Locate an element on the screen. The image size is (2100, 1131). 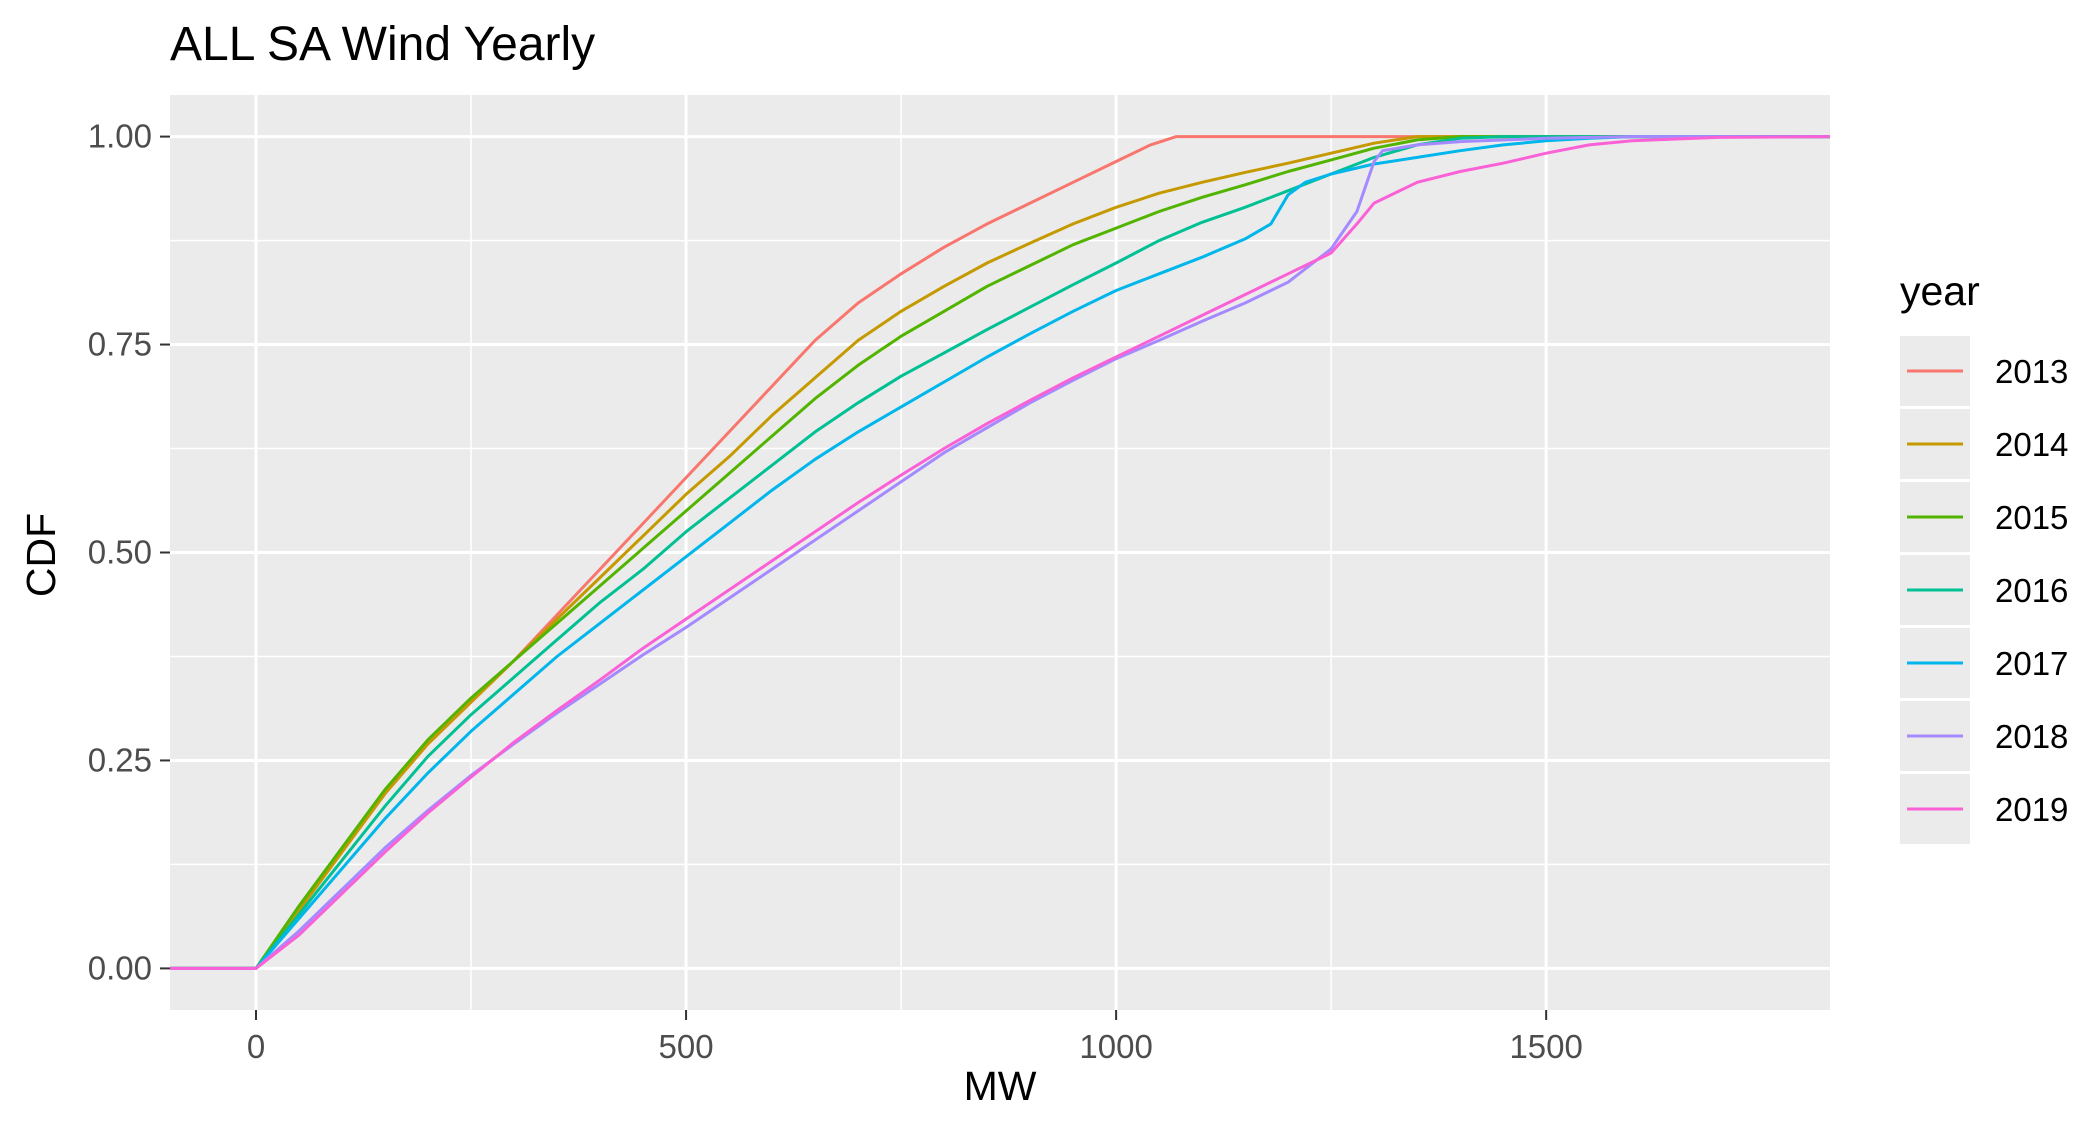
y-axis-ticks: 0.00 0.25 0.50 0.75 1.00 is located at coordinates (129, 552).